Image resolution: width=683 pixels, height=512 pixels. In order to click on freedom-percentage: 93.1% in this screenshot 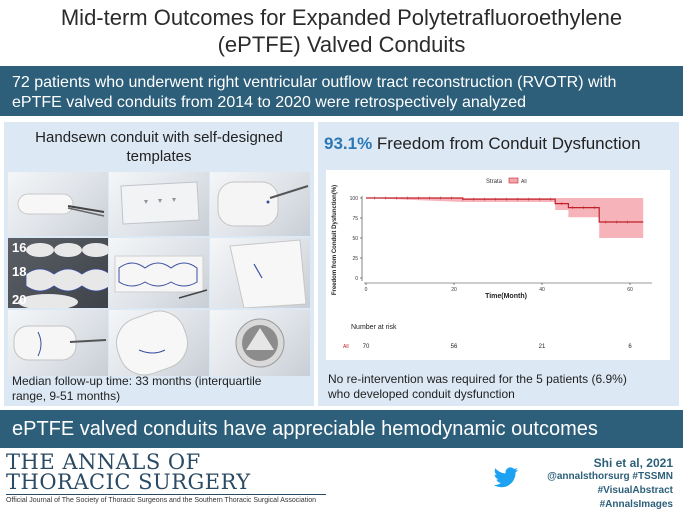, I will do `click(348, 143)`.